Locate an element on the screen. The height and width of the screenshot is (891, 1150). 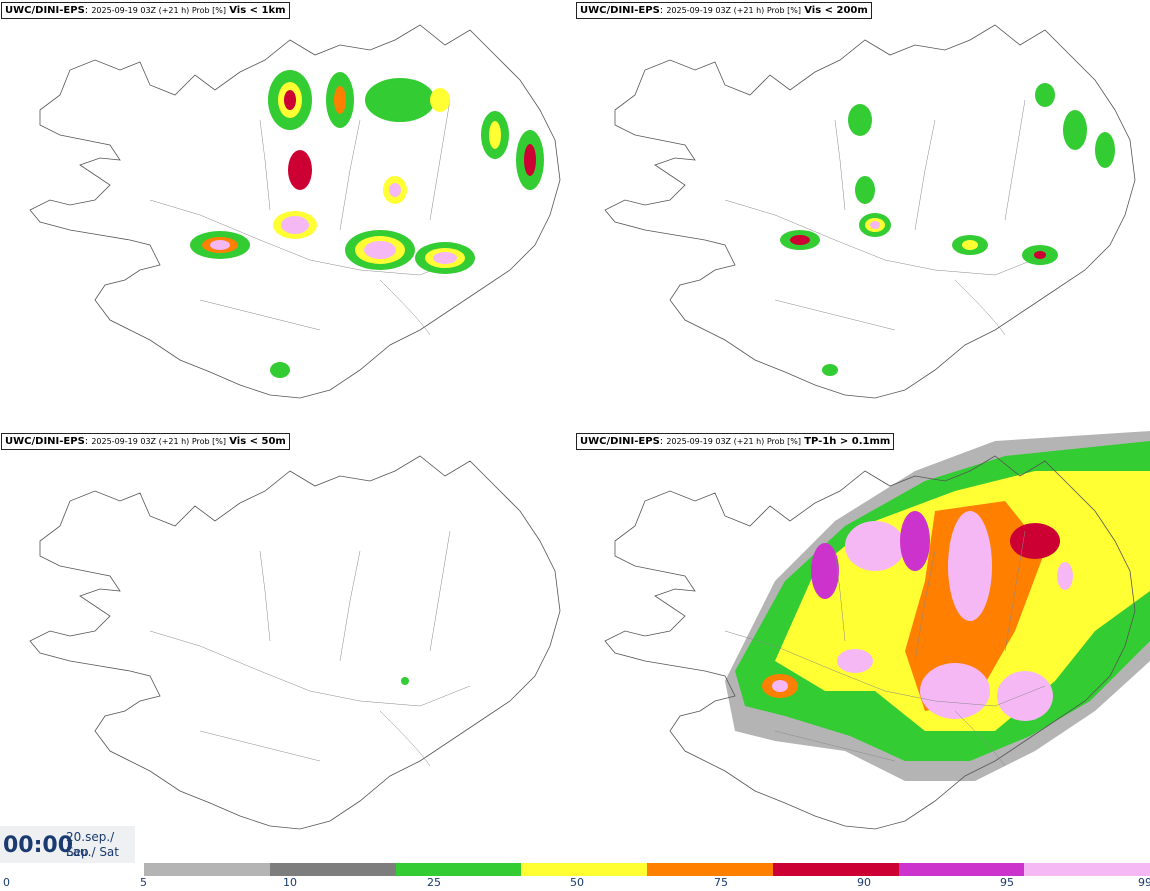
colorbar-tick-label: 25 is located at coordinates (434, 882).